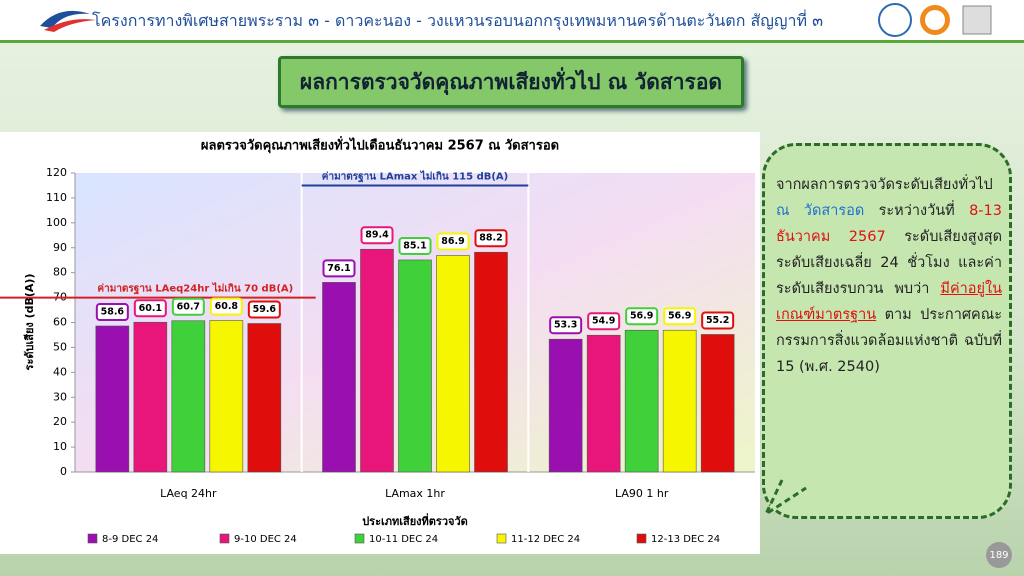 The height and width of the screenshot is (576, 1024). Describe the element at coordinates (195, 288) in the screenshot. I see `reference-label: ค่ามาตรฐาน LAeq24hr ไม่เกิน 70 dB(A)` at that location.